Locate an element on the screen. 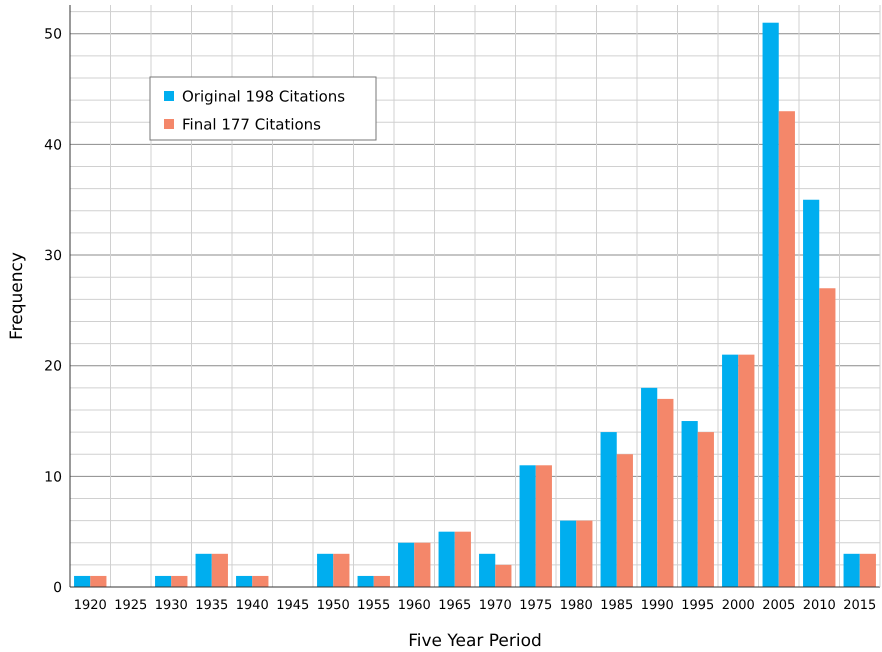 Image resolution: width=882 pixels, height=652 pixels. y-axis-title: Frequency is located at coordinates (17, 296).